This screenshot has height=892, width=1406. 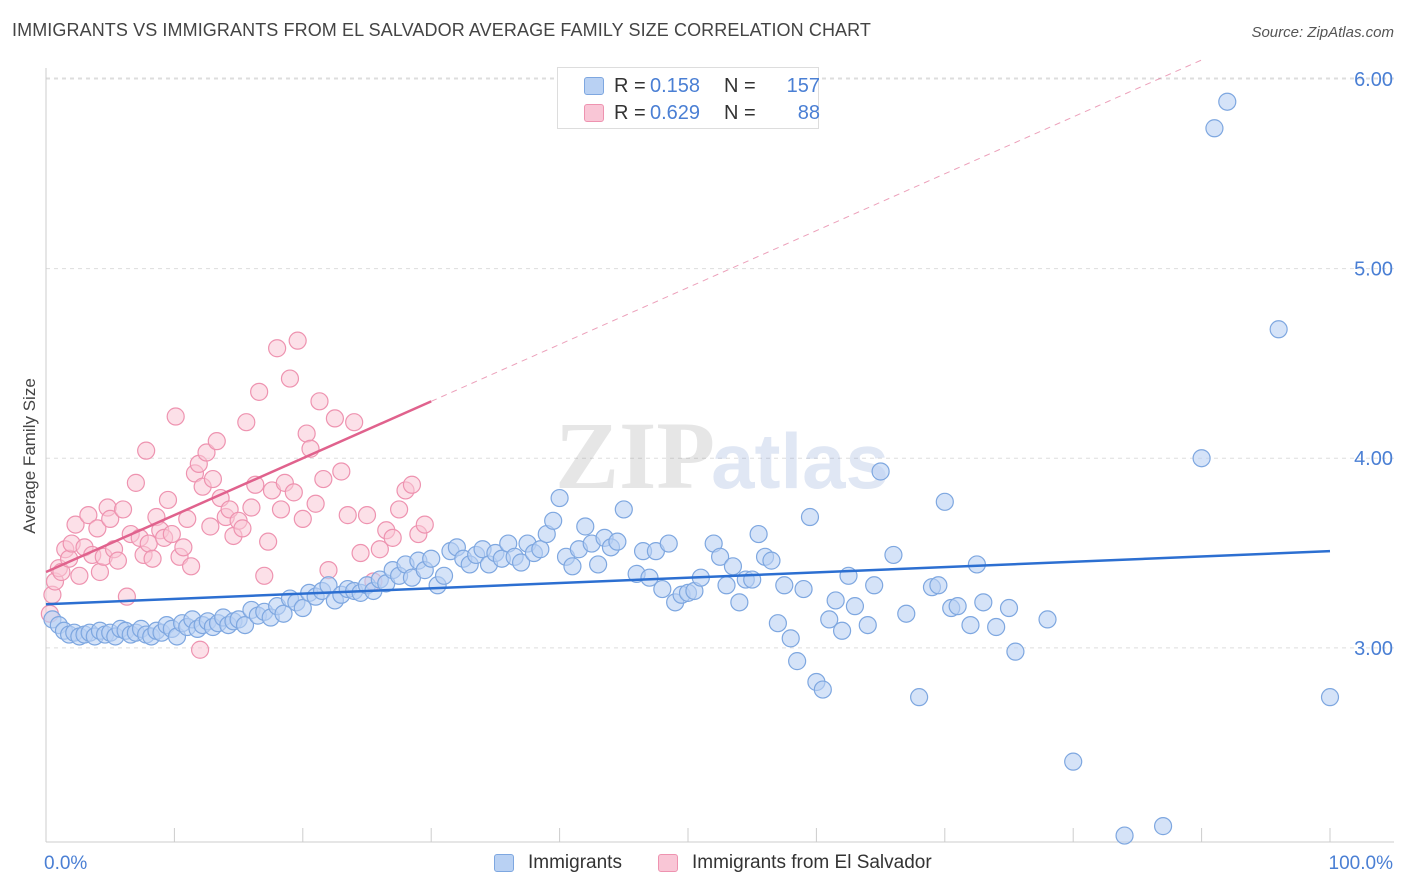 I want to click on watermark: ZIP atlas, so click(x=722, y=455).